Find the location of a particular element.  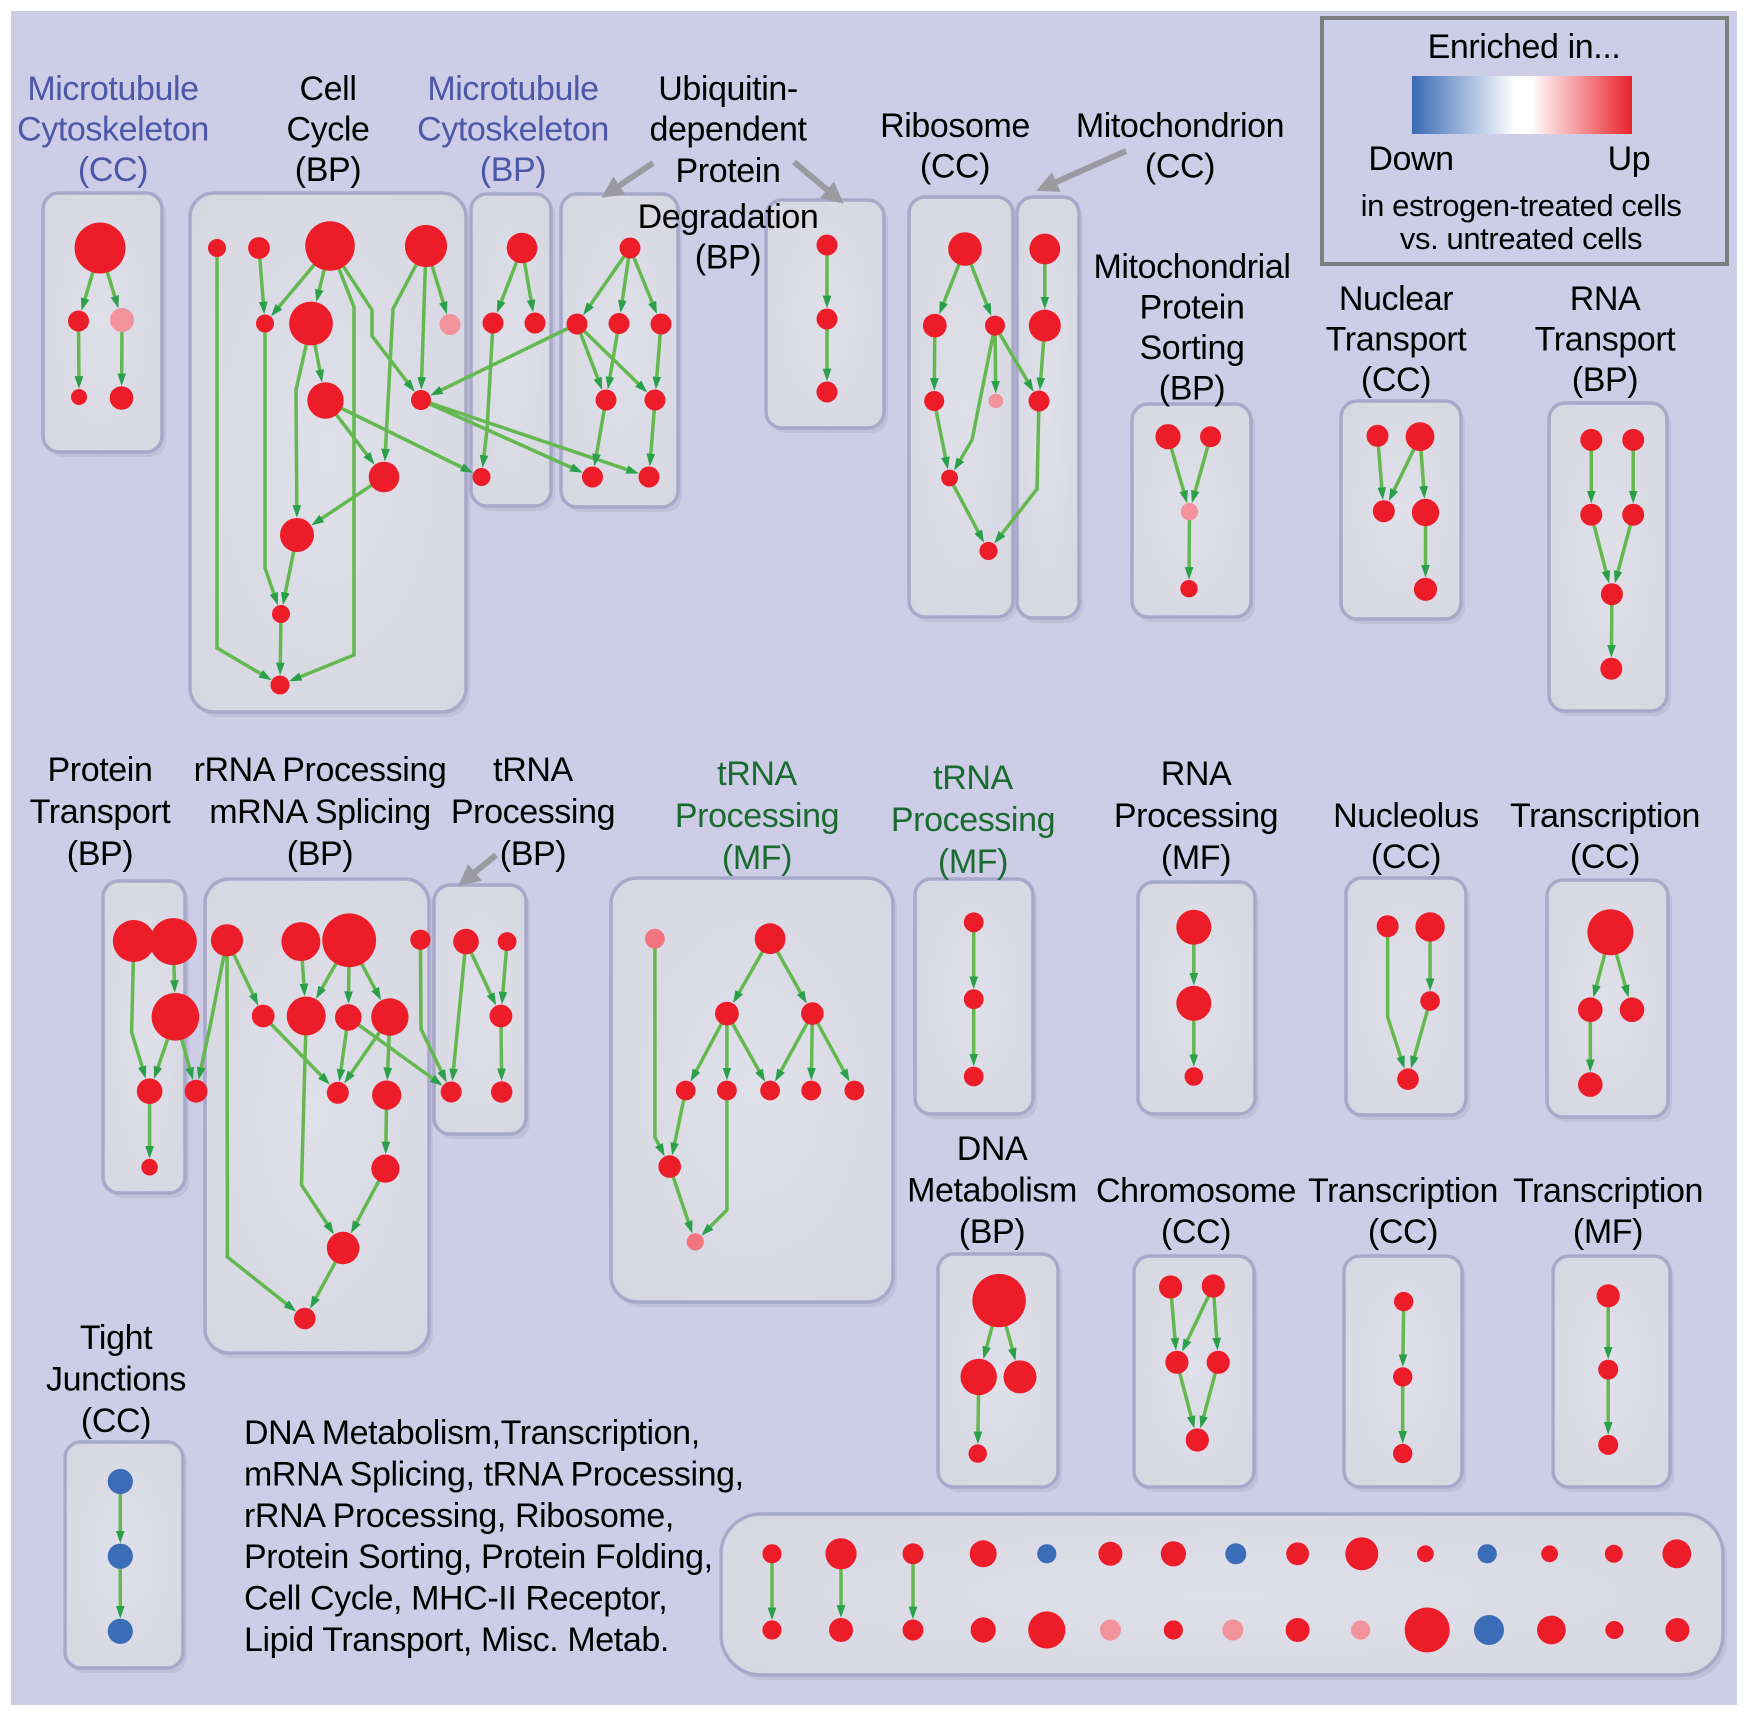

svg-text: Degradation is located at coordinates (728, 217).